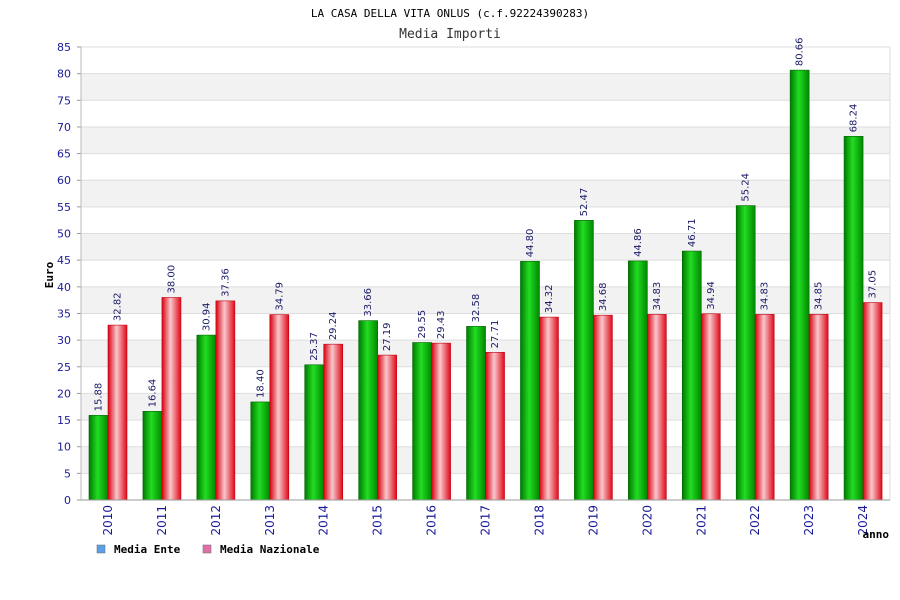 The image size is (900, 600). What do you see at coordinates (64, 47) in the screenshot?
I see `y-tick-label: 85` at bounding box center [64, 47].